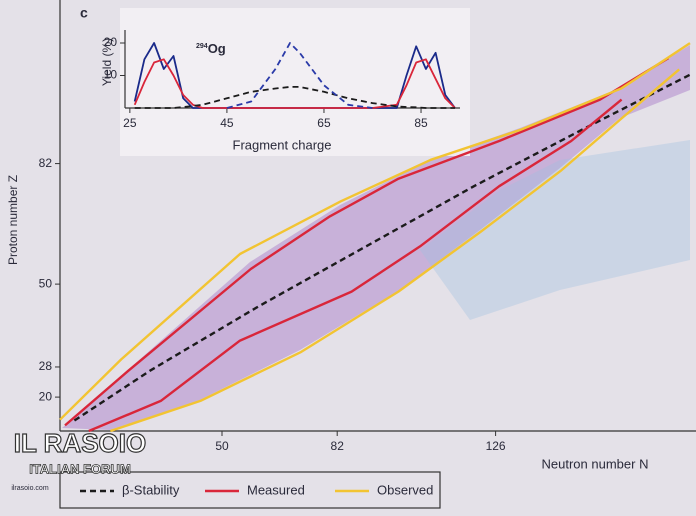 The height and width of the screenshot is (516, 696). I want to click on watermark-site: ilrasoio.com, so click(30, 488).